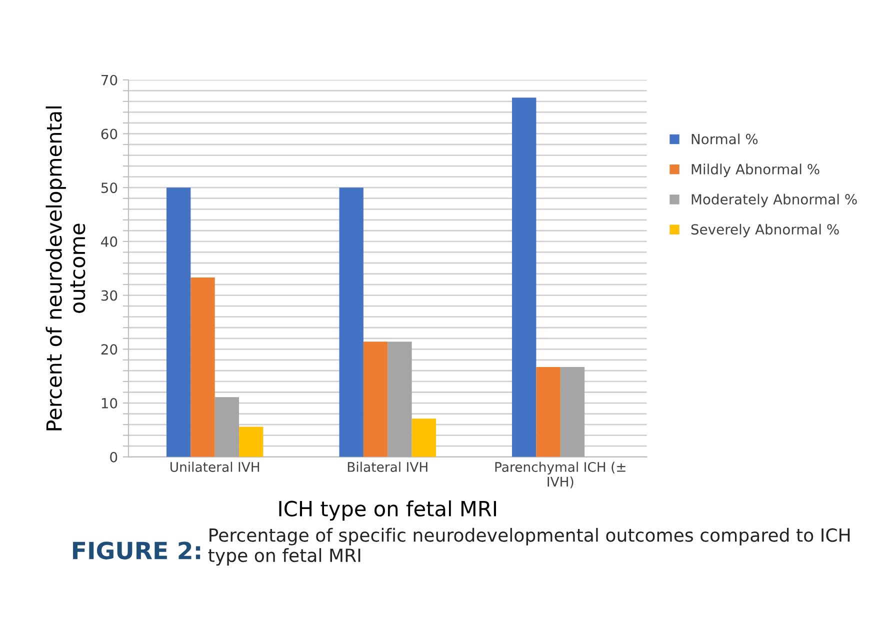 This screenshot has width=886, height=639. What do you see at coordinates (66, 268) in the screenshot?
I see `y-axis-title: Percent of neurodevelopmental outcome` at bounding box center [66, 268].